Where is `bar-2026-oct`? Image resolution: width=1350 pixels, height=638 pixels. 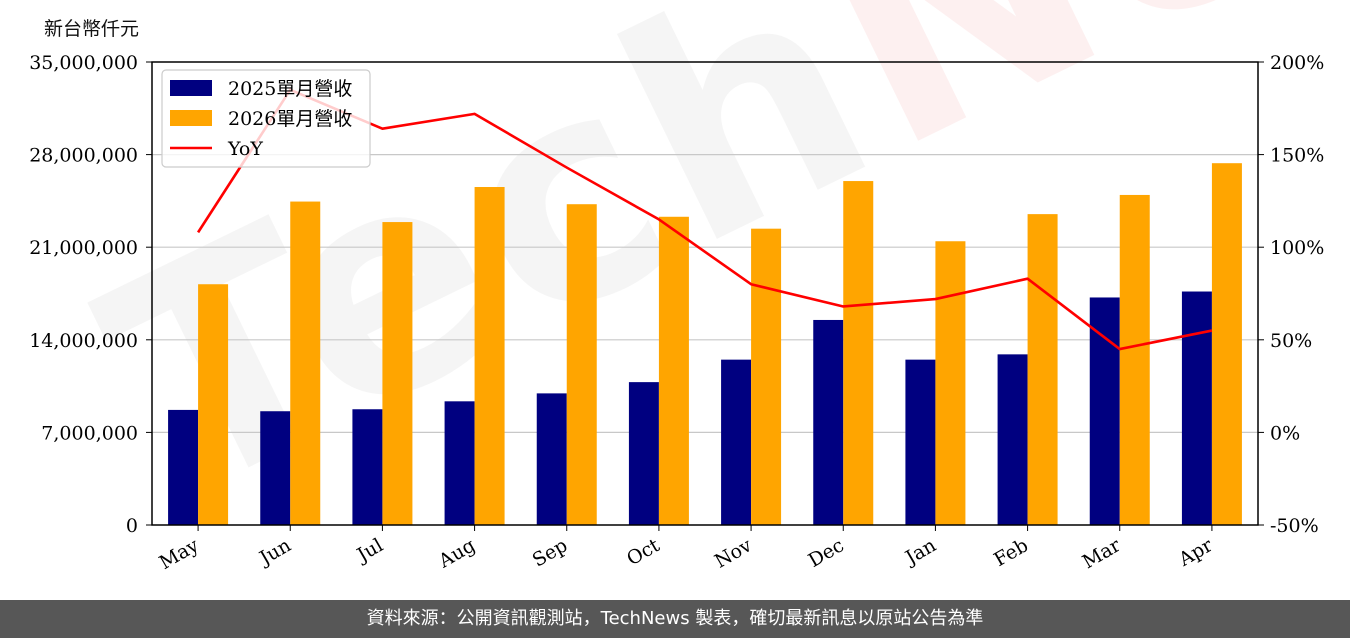
bar-2026-oct is located at coordinates (673, 370).